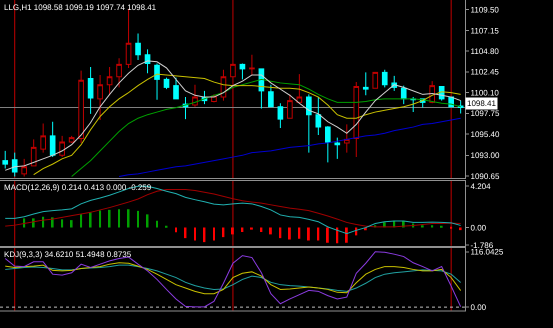  What do you see at coordinates (485, 72) in the screenshot?
I see `y-tick-label: 1102.45` at bounding box center [485, 72].